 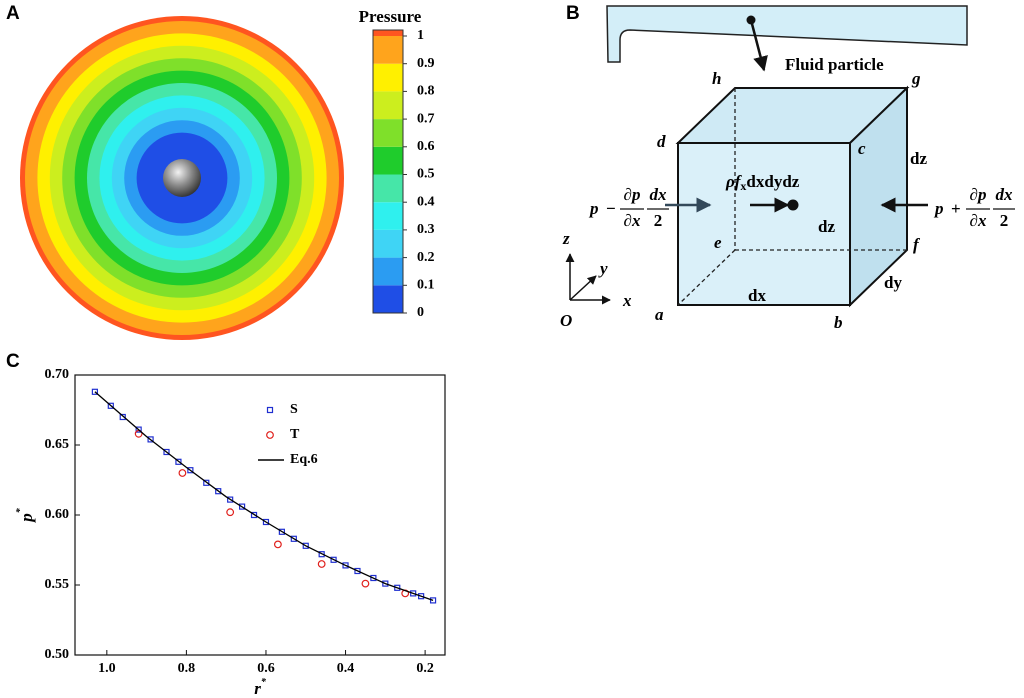 What do you see at coordinates (57, 584) in the screenshot?
I see `y-tick-label: 0.55` at bounding box center [57, 584].